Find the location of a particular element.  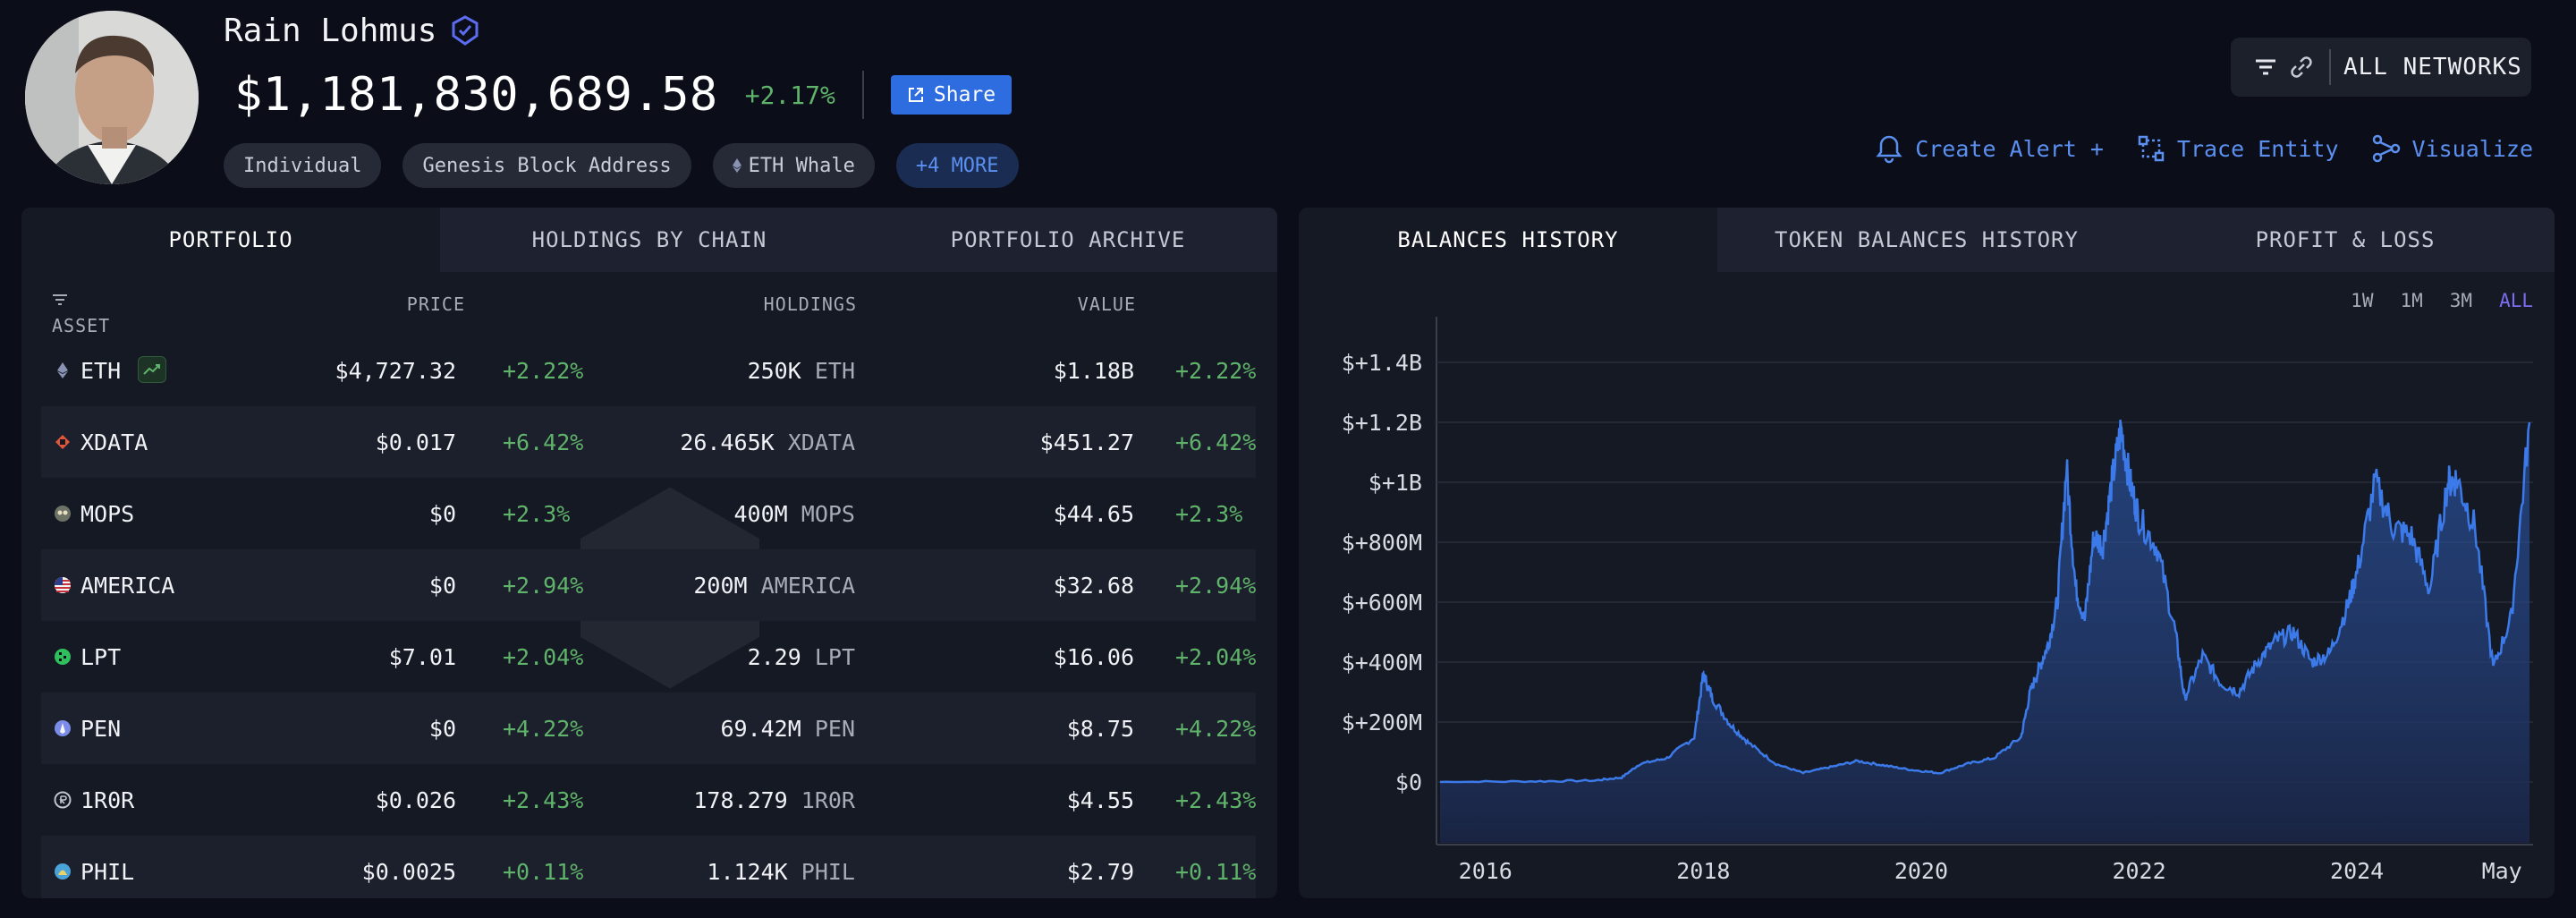

filter-icon is located at coordinates (2265, 67).